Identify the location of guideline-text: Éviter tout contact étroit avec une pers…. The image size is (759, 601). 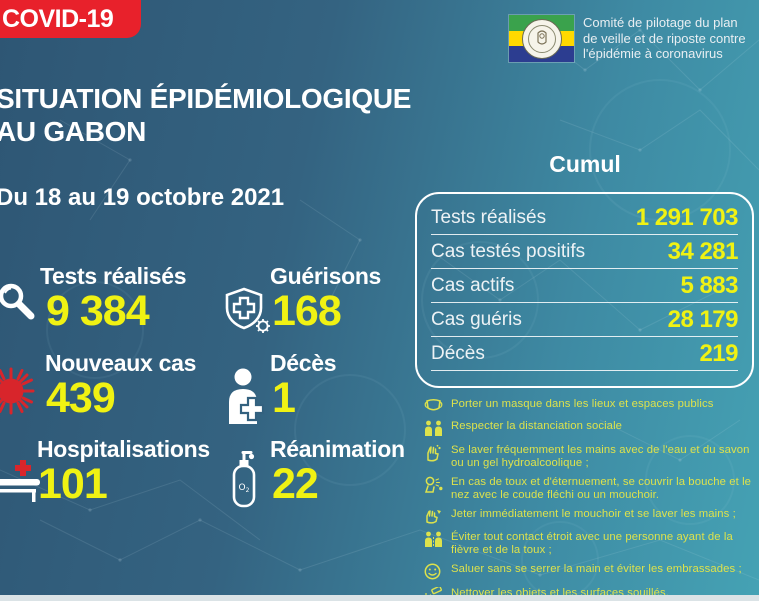
(592, 543).